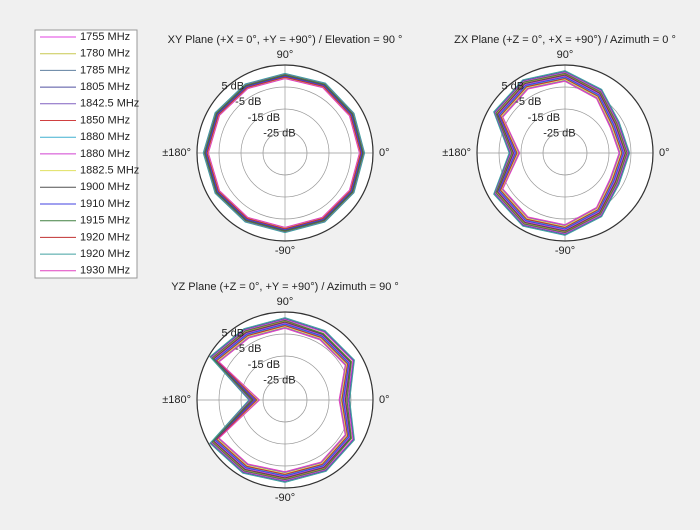 The height and width of the screenshot is (530, 700). Describe the element at coordinates (105, 120) in the screenshot. I see `legend-label: 1850 MHz` at that location.